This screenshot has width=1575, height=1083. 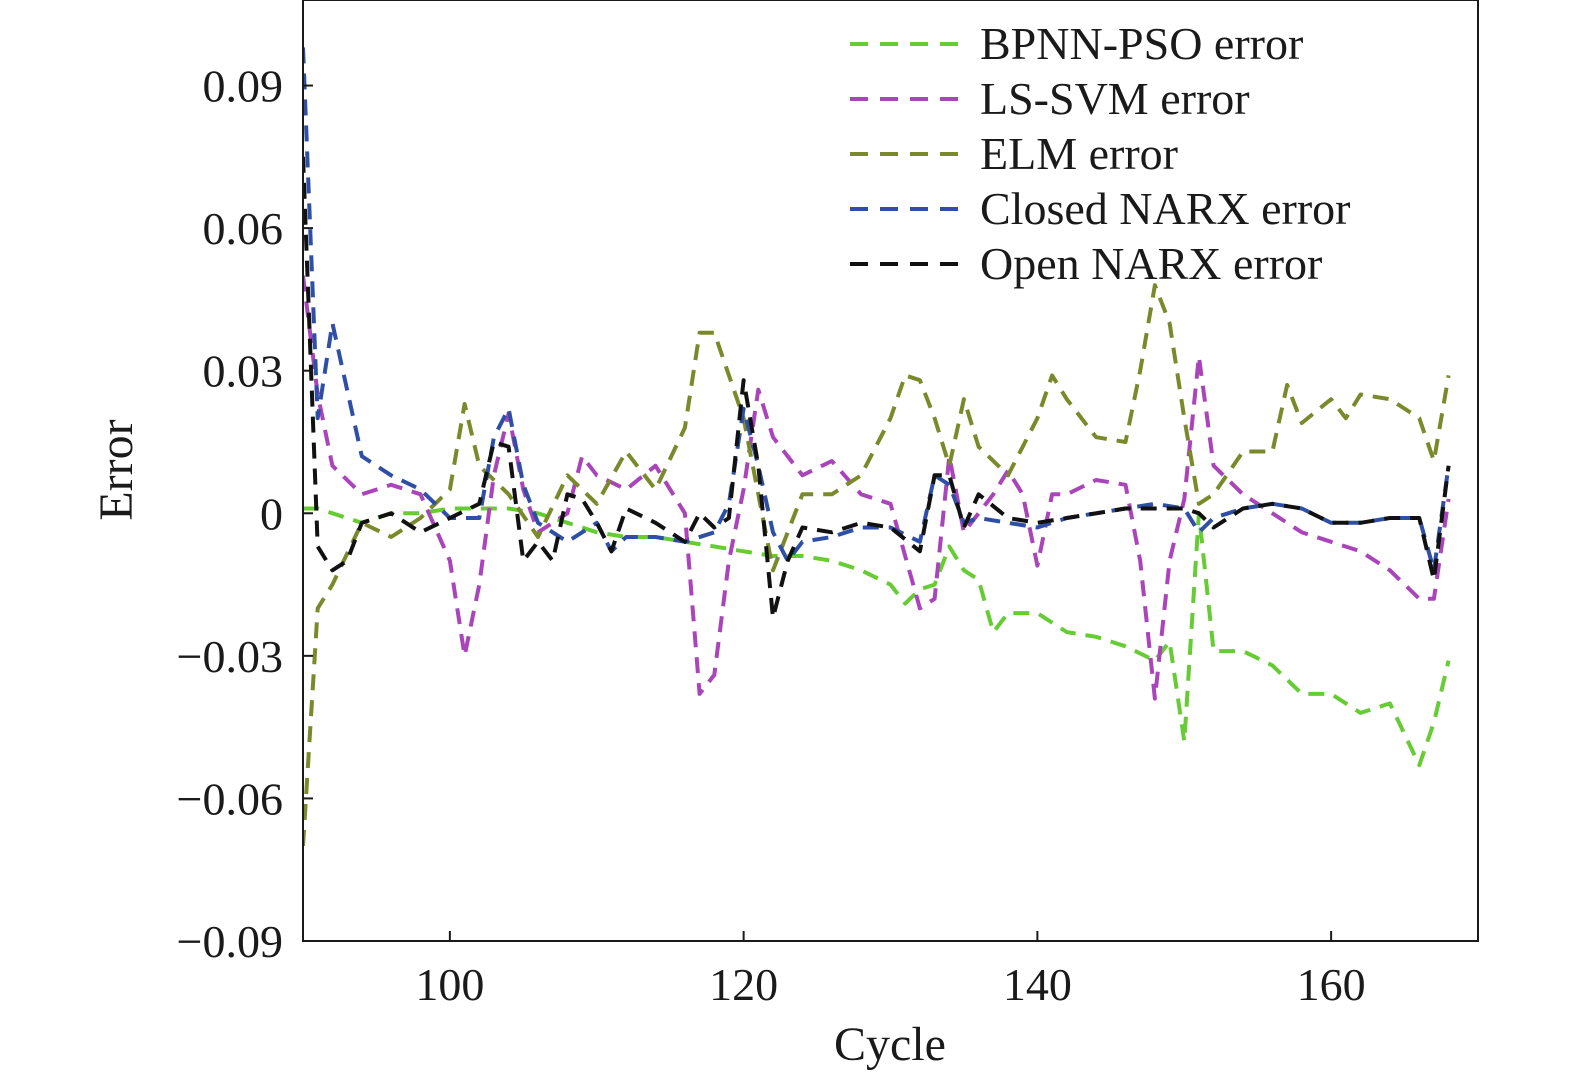 I want to click on y-tick-label: 0.06, so click(x=243, y=228).